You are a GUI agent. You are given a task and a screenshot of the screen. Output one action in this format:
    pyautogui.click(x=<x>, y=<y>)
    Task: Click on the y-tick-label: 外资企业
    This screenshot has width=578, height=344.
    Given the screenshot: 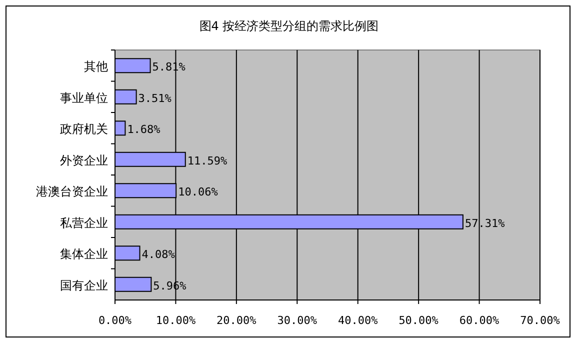 What is the action you would take?
    pyautogui.click(x=84, y=160)
    